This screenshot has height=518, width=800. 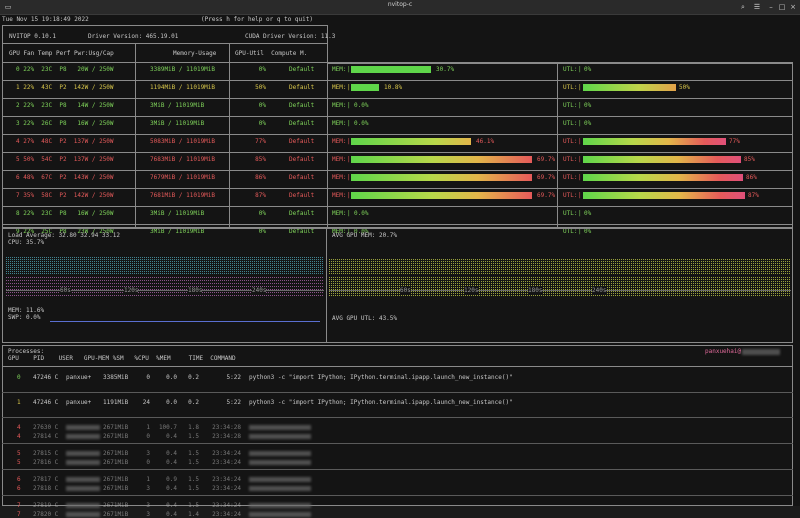 What do you see at coordinates (24, 317) in the screenshot?
I see `host-swp: SWP: 0.0%` at bounding box center [24, 317].